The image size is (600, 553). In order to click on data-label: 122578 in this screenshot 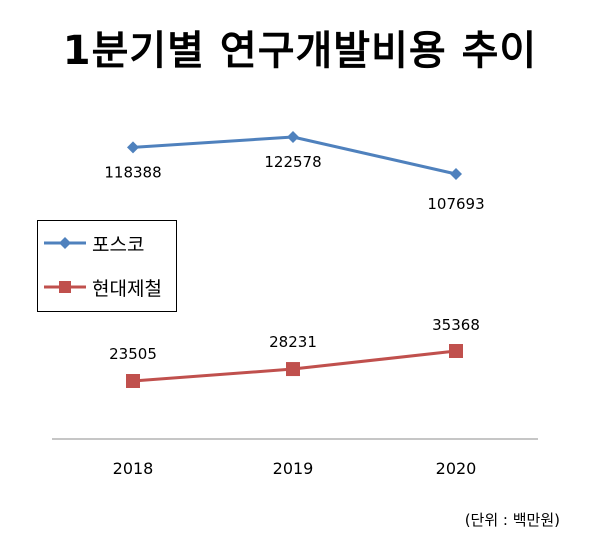, I will do `click(292, 162)`.